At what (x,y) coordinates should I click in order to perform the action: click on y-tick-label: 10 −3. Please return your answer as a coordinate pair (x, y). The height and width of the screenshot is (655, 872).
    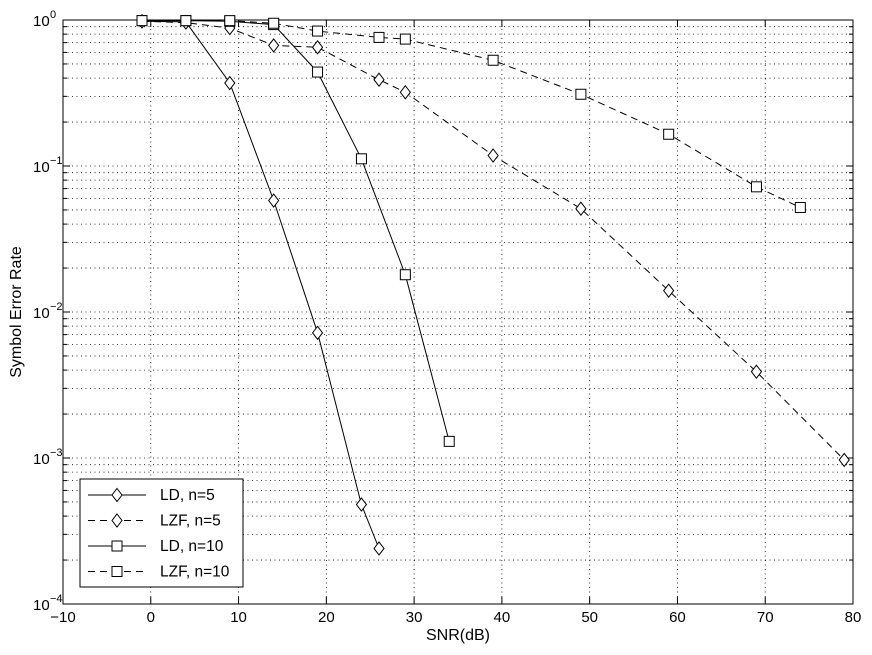
    Looking at the image, I should click on (48, 457).